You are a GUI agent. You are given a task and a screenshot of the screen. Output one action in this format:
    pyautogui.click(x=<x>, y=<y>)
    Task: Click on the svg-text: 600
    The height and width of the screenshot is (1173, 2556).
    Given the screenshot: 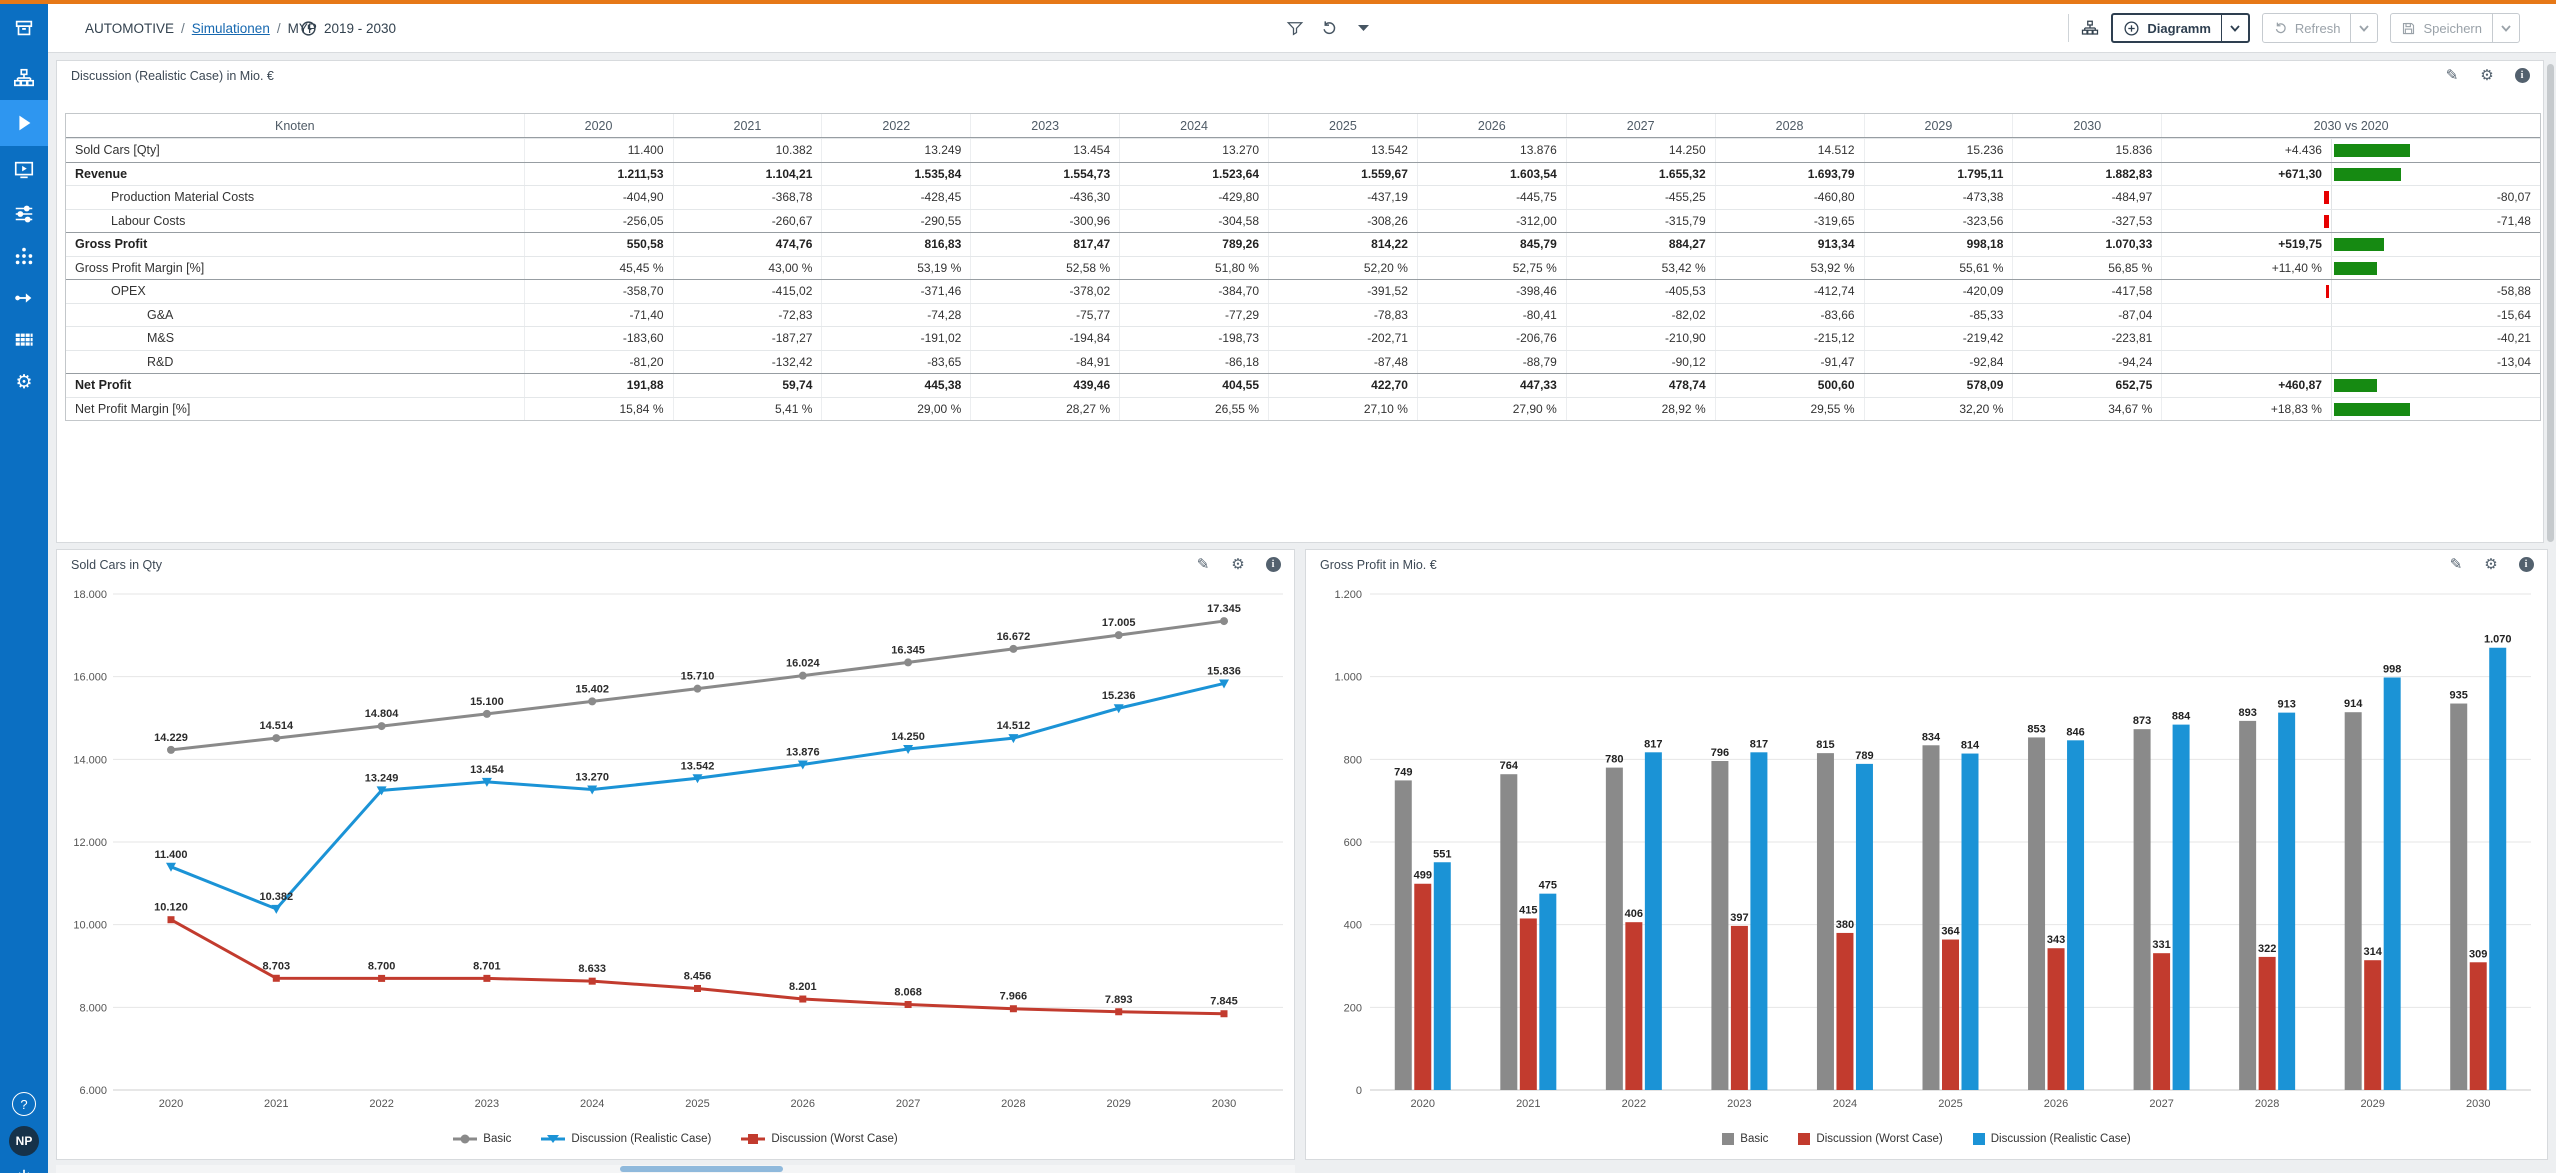 What is the action you would take?
    pyautogui.click(x=1353, y=843)
    